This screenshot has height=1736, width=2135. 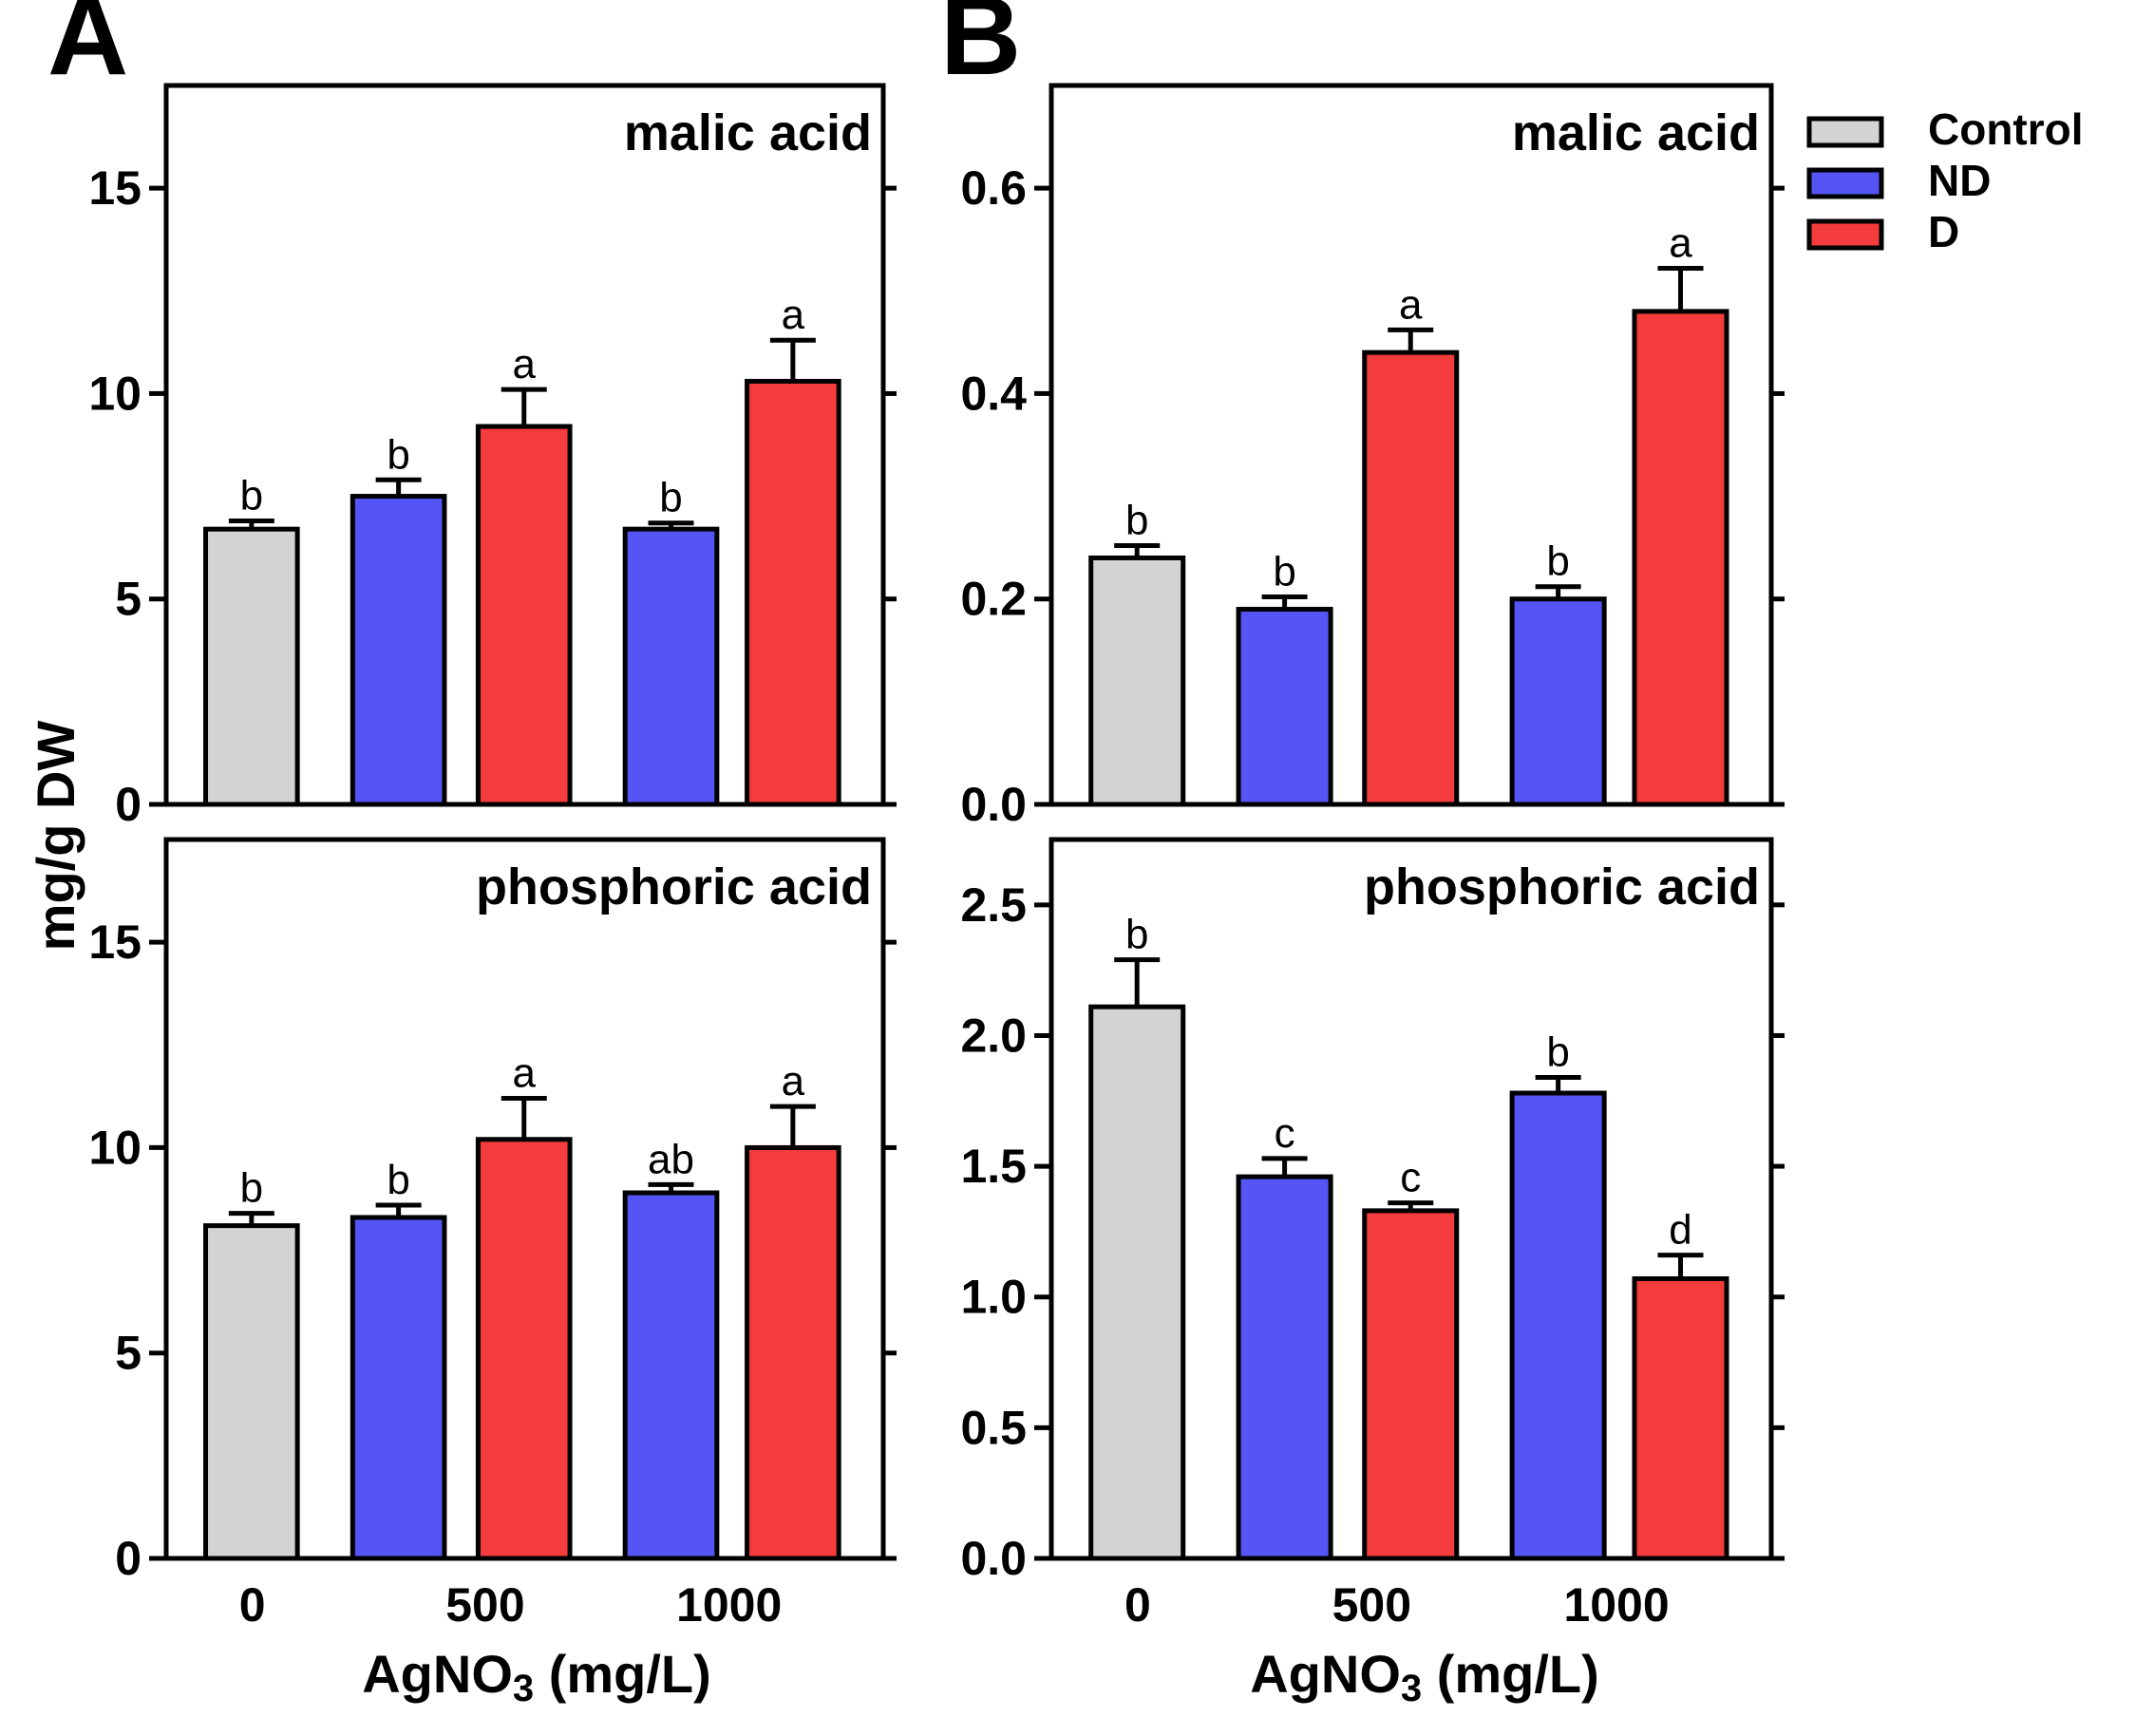 What do you see at coordinates (994, 599) in the screenshot?
I see `y-tick-label: 0.2` at bounding box center [994, 599].